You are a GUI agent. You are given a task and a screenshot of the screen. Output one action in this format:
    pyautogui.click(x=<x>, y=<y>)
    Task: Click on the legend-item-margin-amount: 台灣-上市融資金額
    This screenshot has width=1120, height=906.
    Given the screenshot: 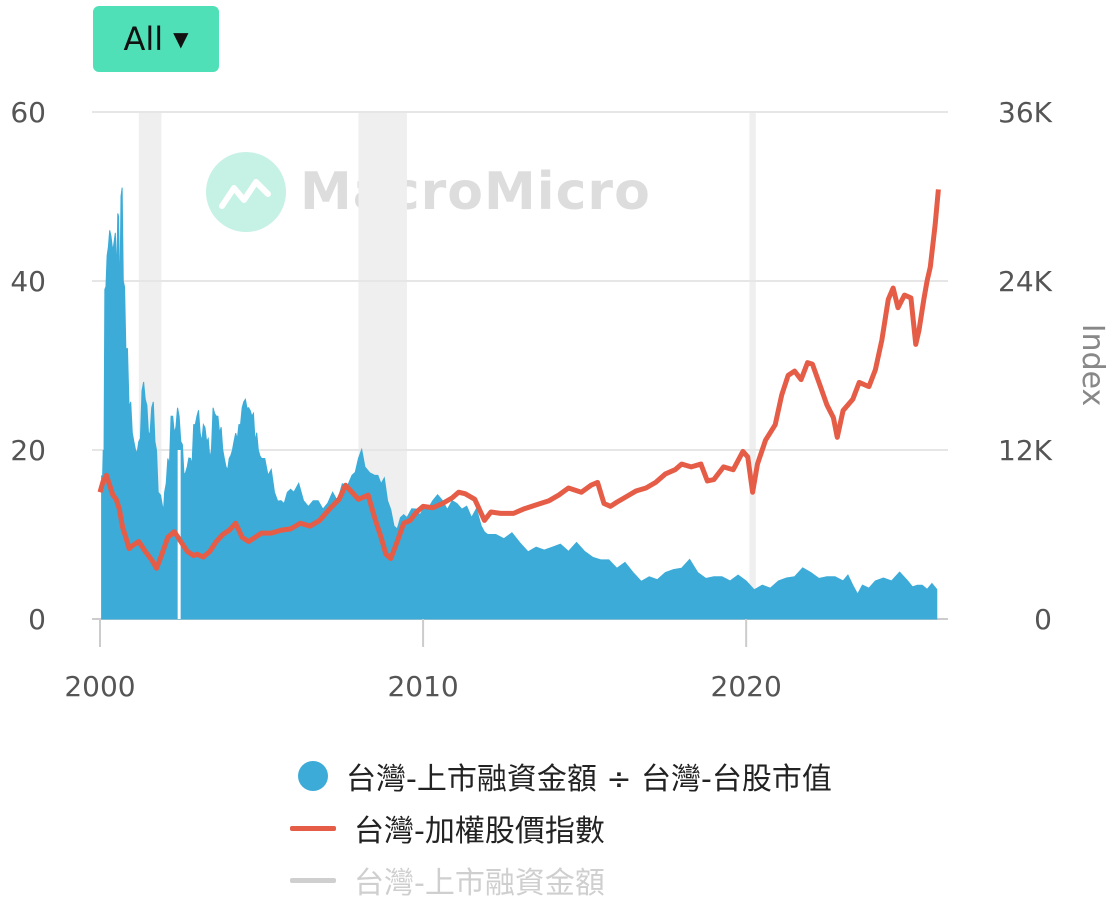 What is the action you would take?
    pyautogui.click(x=561, y=880)
    